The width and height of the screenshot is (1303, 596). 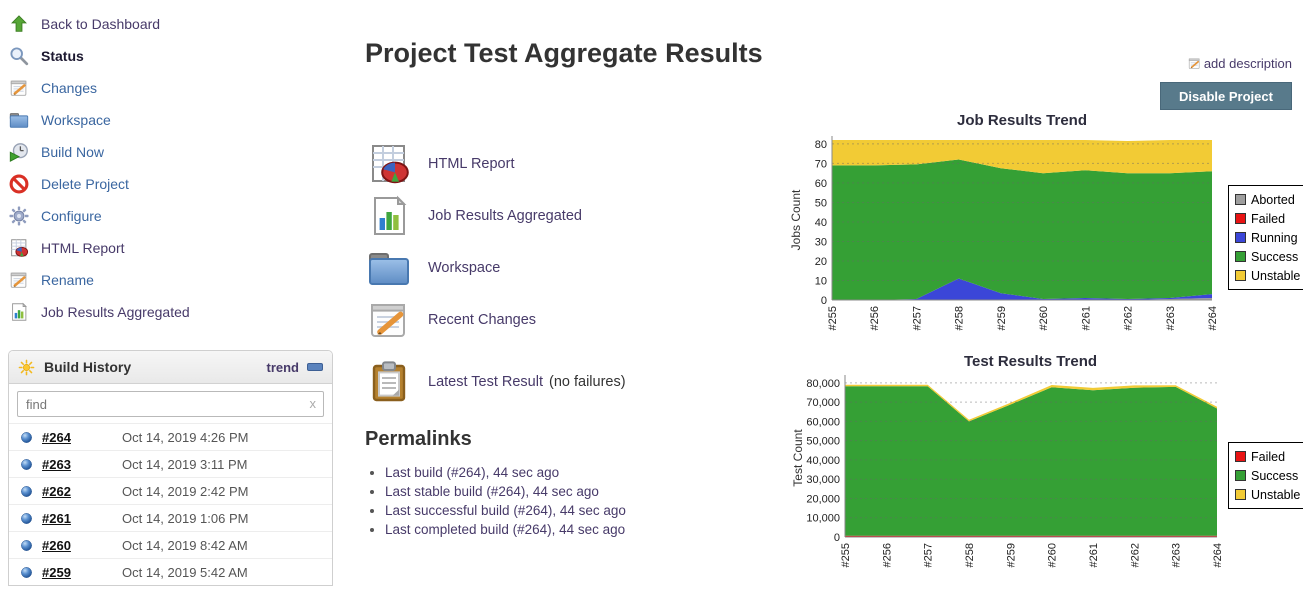 I want to click on legend-item: Failed, so click(x=1267, y=218).